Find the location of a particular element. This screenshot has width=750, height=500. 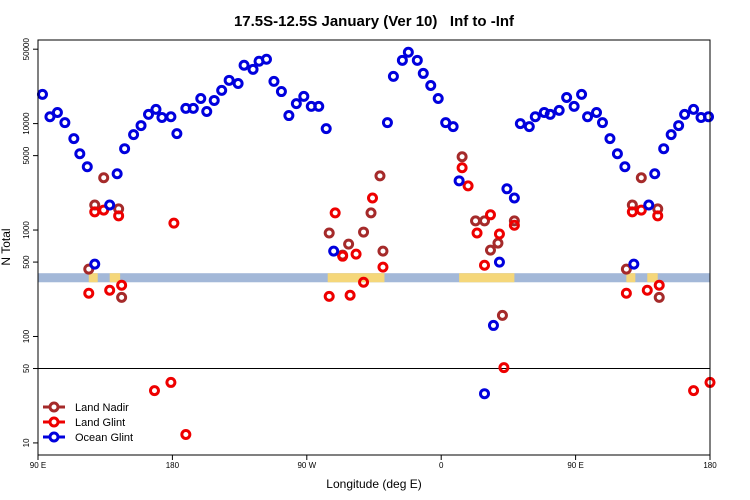

y-tick-label: 10000 is located at coordinates (26, 123).